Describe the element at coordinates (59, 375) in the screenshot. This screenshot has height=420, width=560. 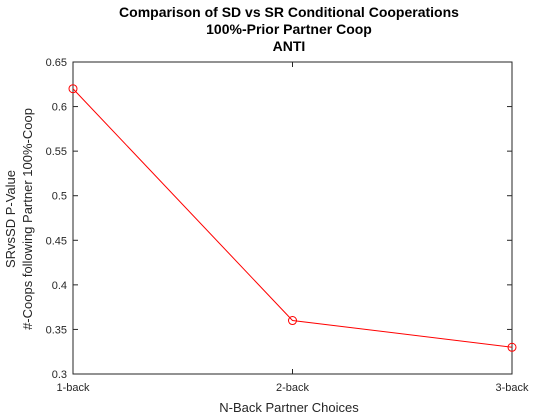
I see `y-tick-label: 0.3` at that location.